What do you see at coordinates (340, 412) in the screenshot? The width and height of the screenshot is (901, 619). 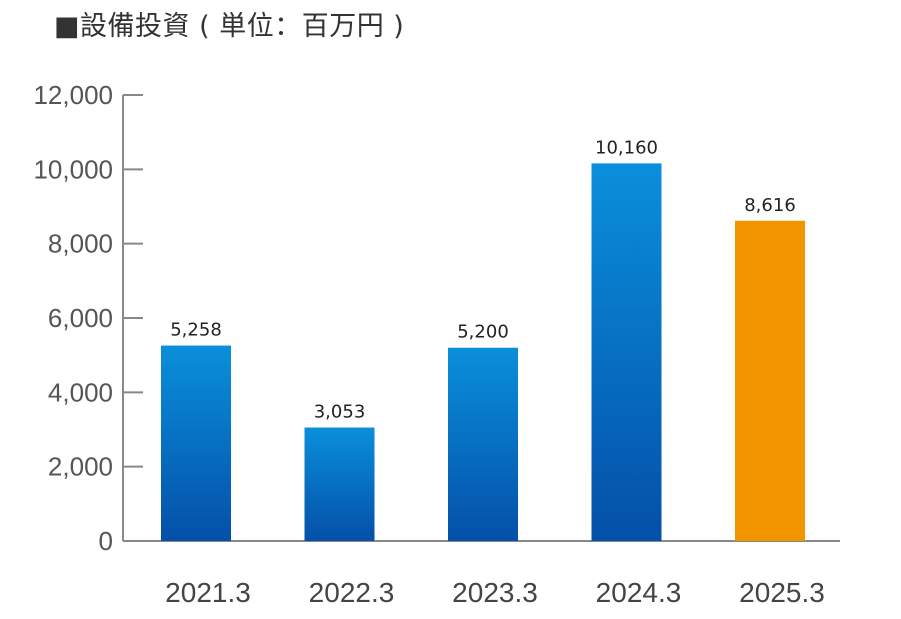 I see `data-label: 3,053` at bounding box center [340, 412].